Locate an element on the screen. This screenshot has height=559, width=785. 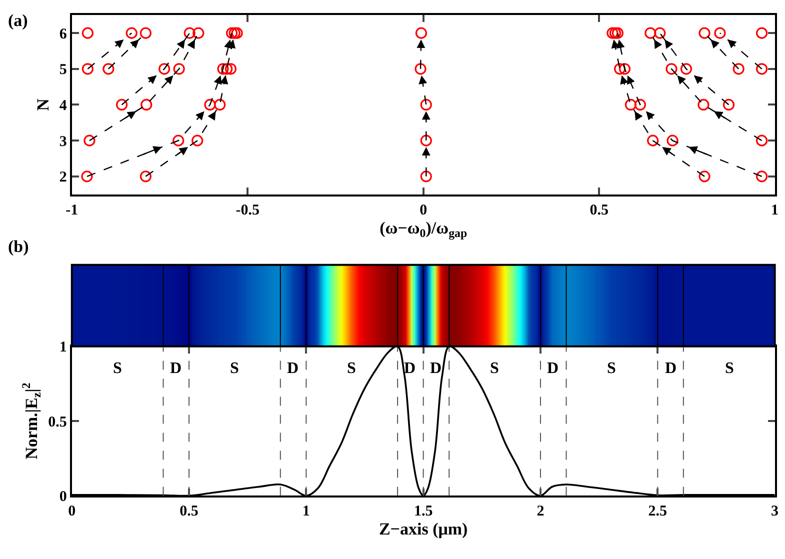
x-tick-label: 2.5 is located at coordinates (658, 512).